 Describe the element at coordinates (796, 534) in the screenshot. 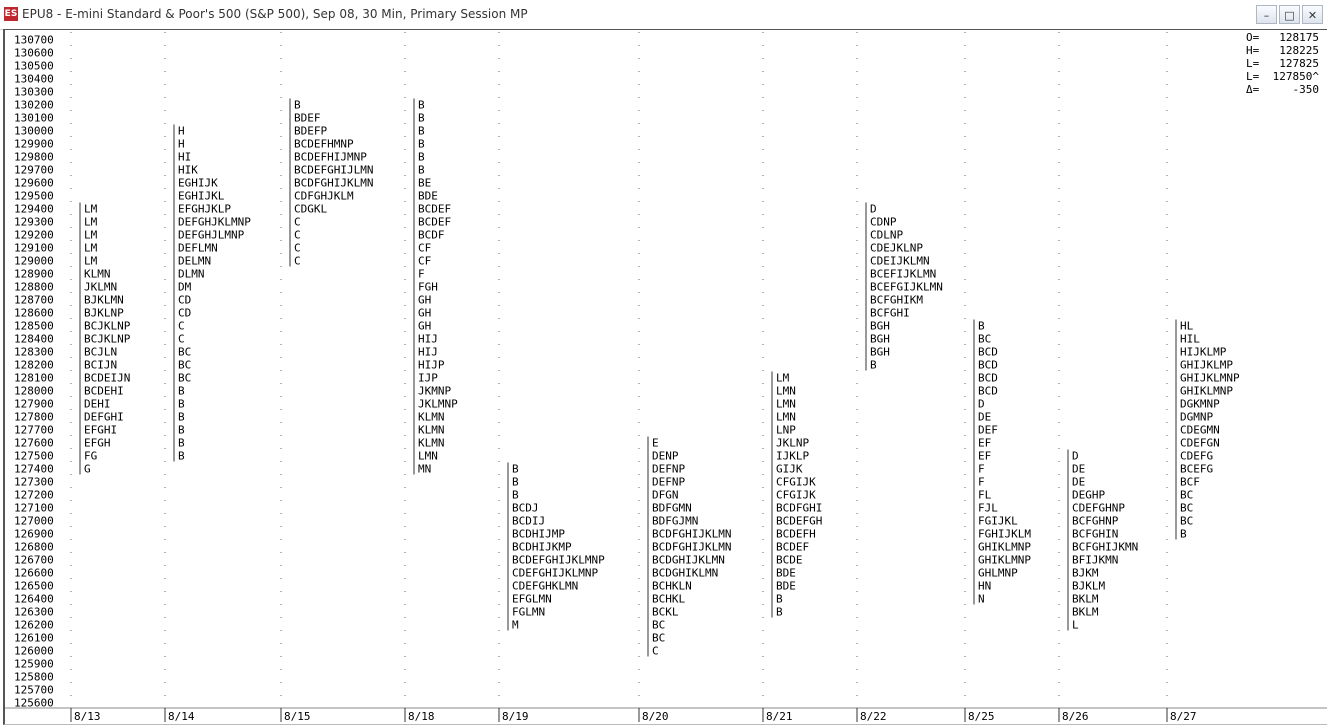

I see `tpo-row: BCDEFH` at that location.